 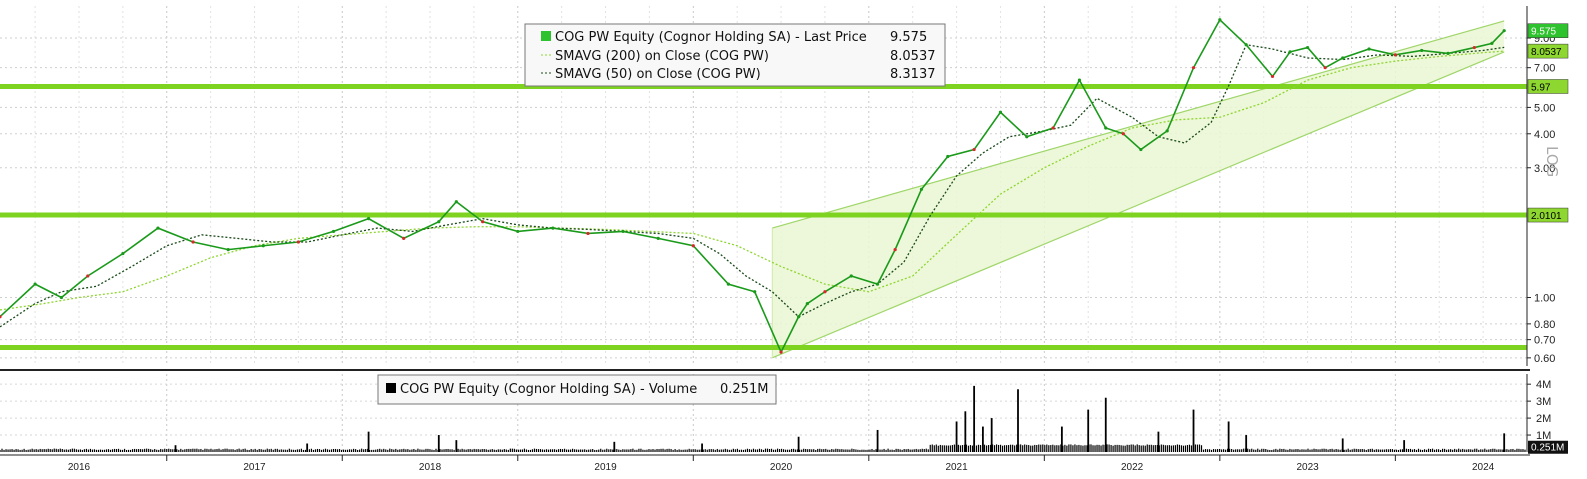 What do you see at coordinates (1544, 169) in the screenshot?
I see `price-y-tick-label: 3.00` at bounding box center [1544, 169].